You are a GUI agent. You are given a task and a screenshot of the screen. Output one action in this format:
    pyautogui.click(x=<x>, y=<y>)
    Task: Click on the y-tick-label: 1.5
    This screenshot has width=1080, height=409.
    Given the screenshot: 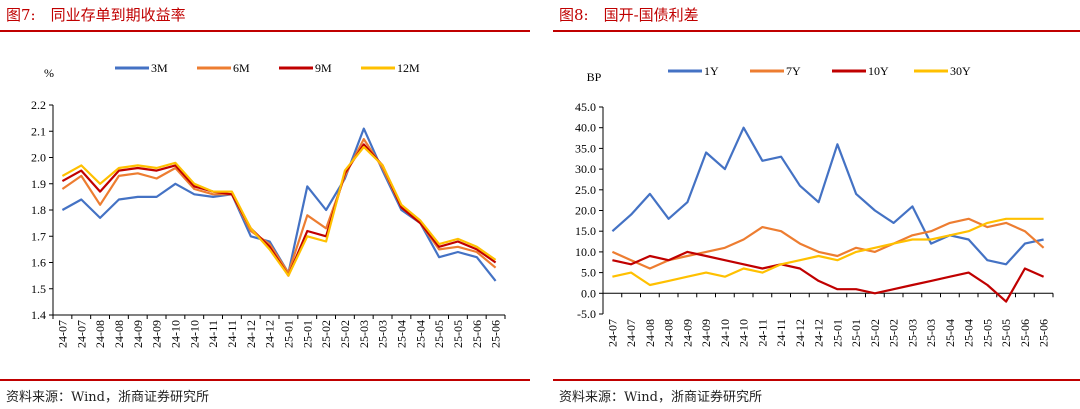 What is the action you would take?
    pyautogui.click(x=38, y=289)
    